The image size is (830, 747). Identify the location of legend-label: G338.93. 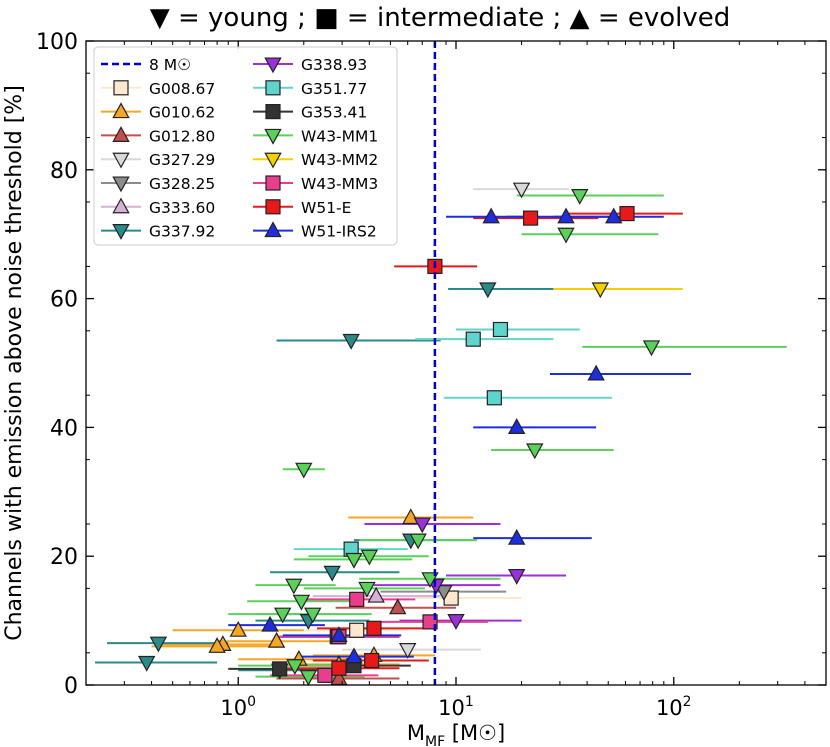
(334, 65).